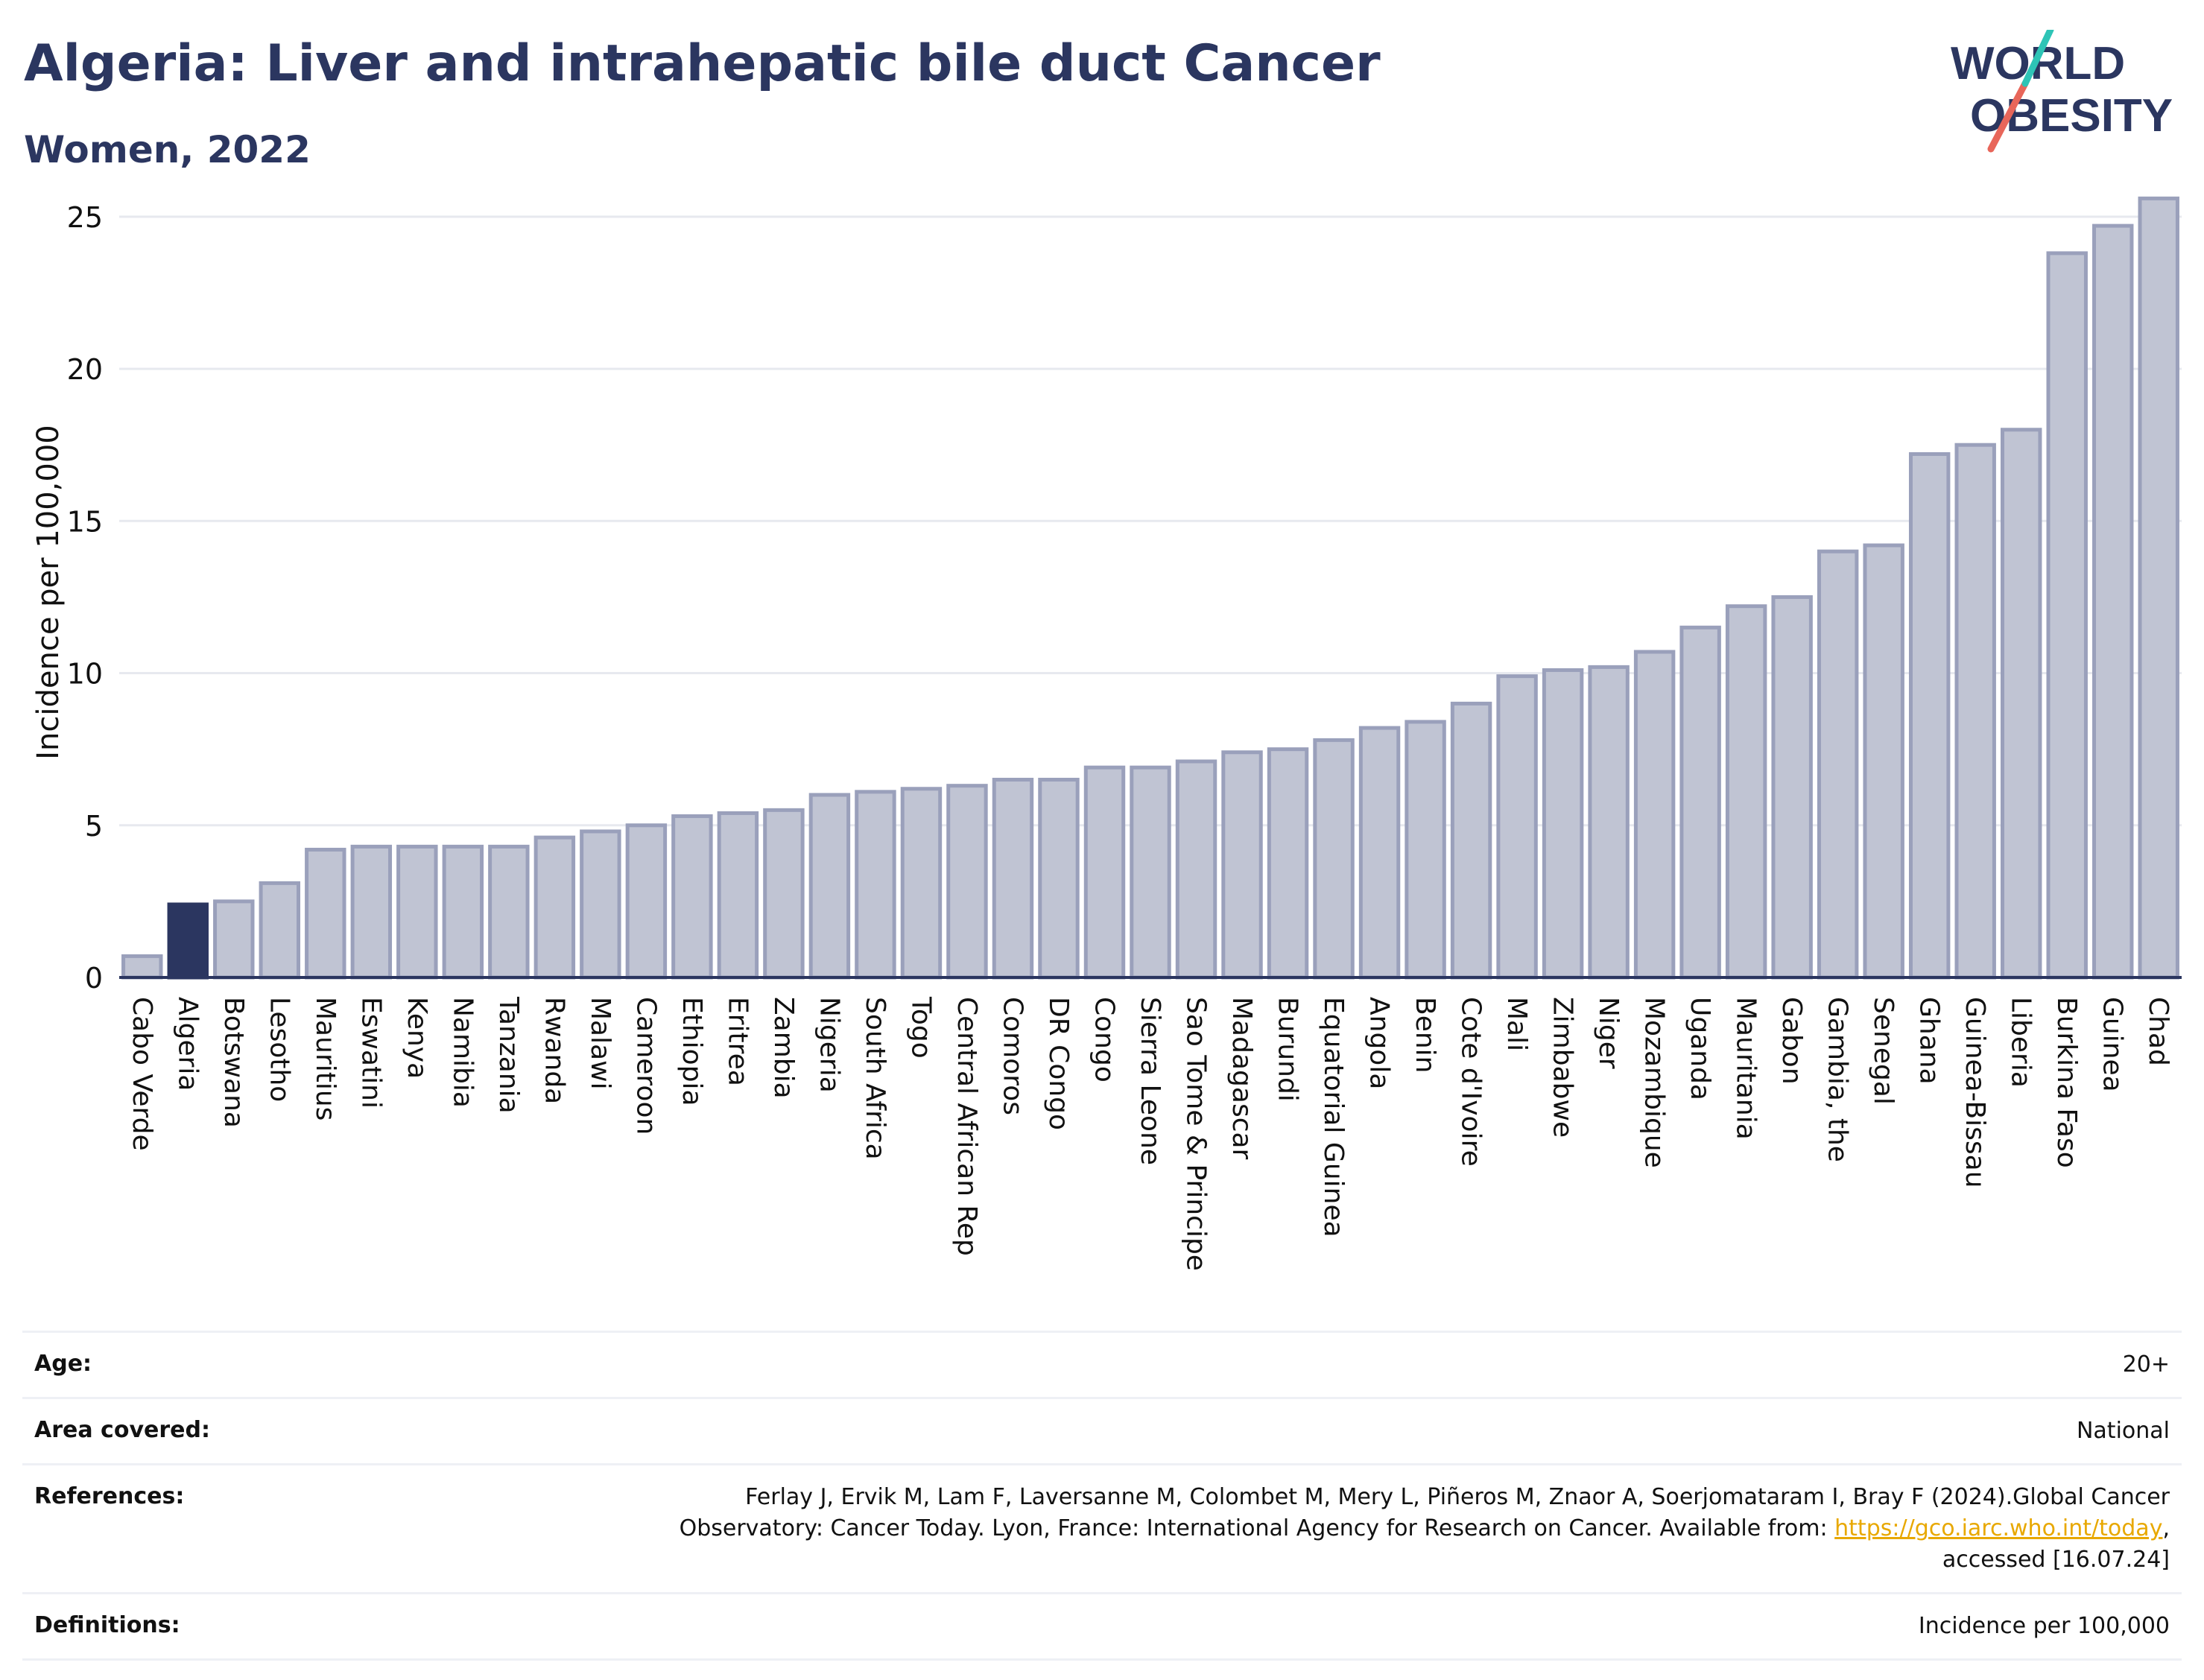  Describe the element at coordinates (1059, 879) in the screenshot. I see `bar-dr-congo` at that location.